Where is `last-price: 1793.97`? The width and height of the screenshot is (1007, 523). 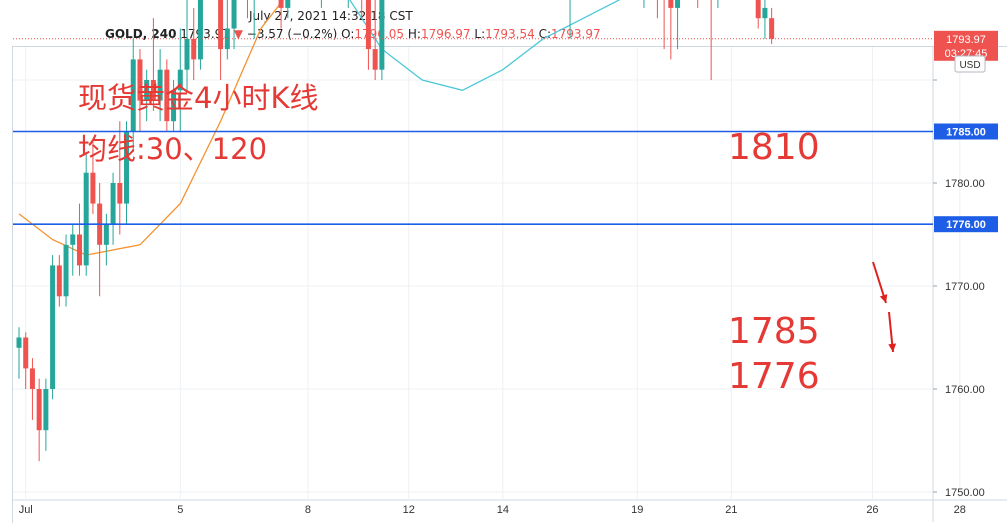
last-price: 1793.97 is located at coordinates (205, 34).